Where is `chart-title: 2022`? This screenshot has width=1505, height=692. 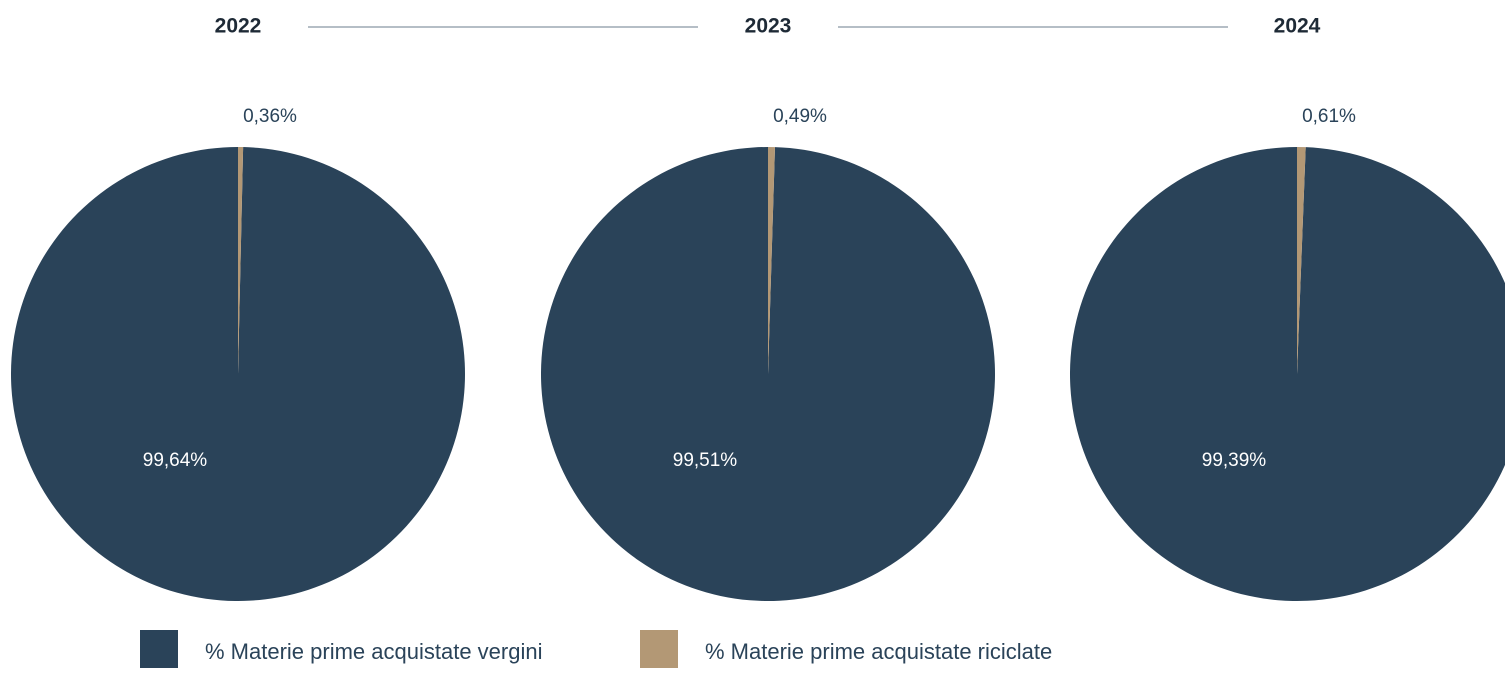 chart-title: 2022 is located at coordinates (238, 26).